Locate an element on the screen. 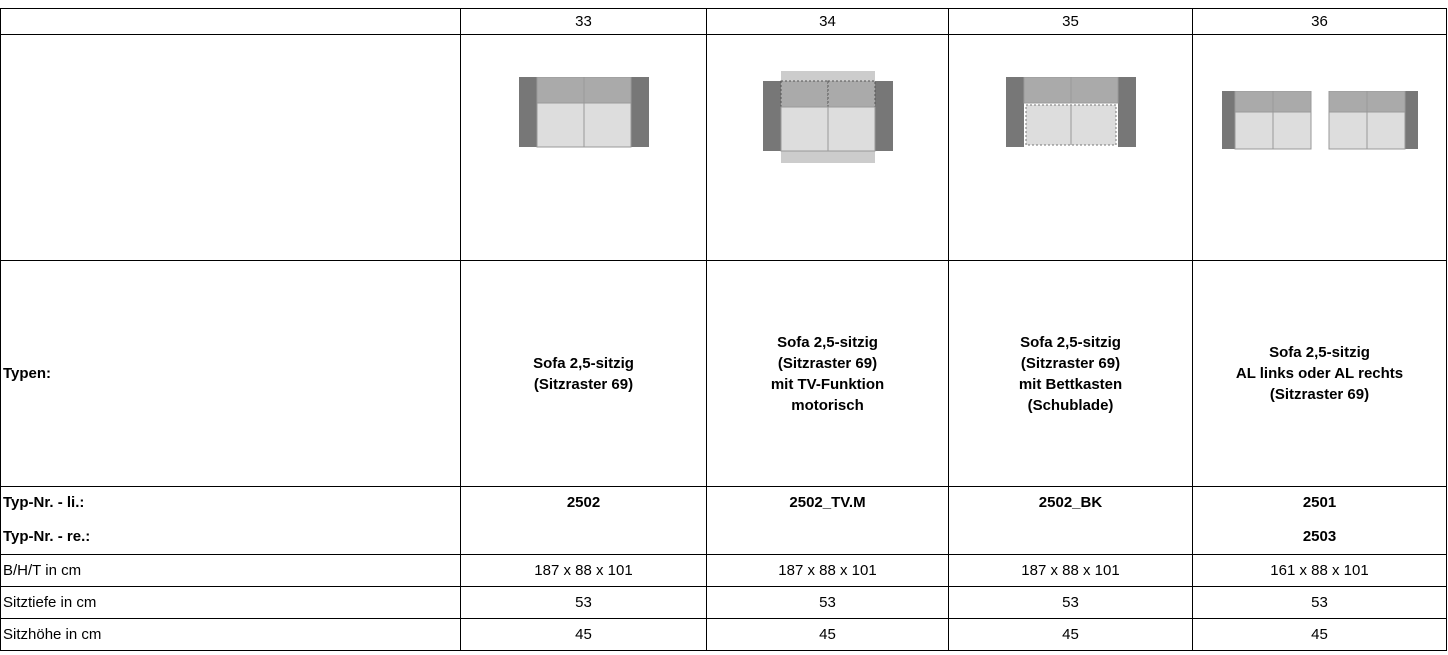 The image size is (1448, 655). cell: 161 x 88 x 101 is located at coordinates (1319, 570).